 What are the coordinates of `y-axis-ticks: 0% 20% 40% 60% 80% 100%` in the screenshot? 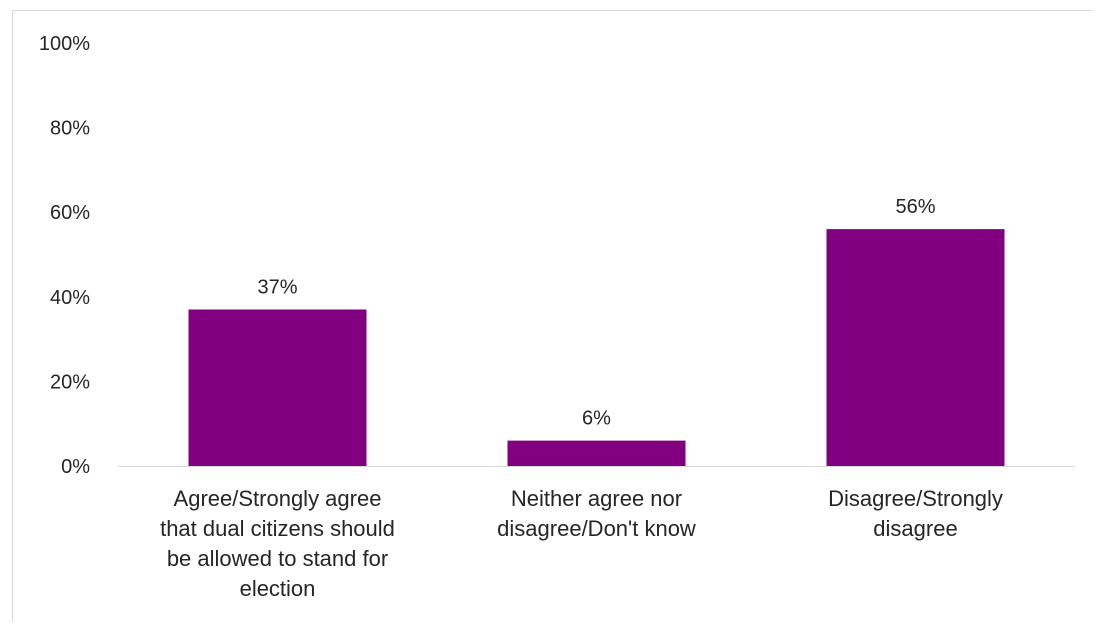 It's located at (64, 255).